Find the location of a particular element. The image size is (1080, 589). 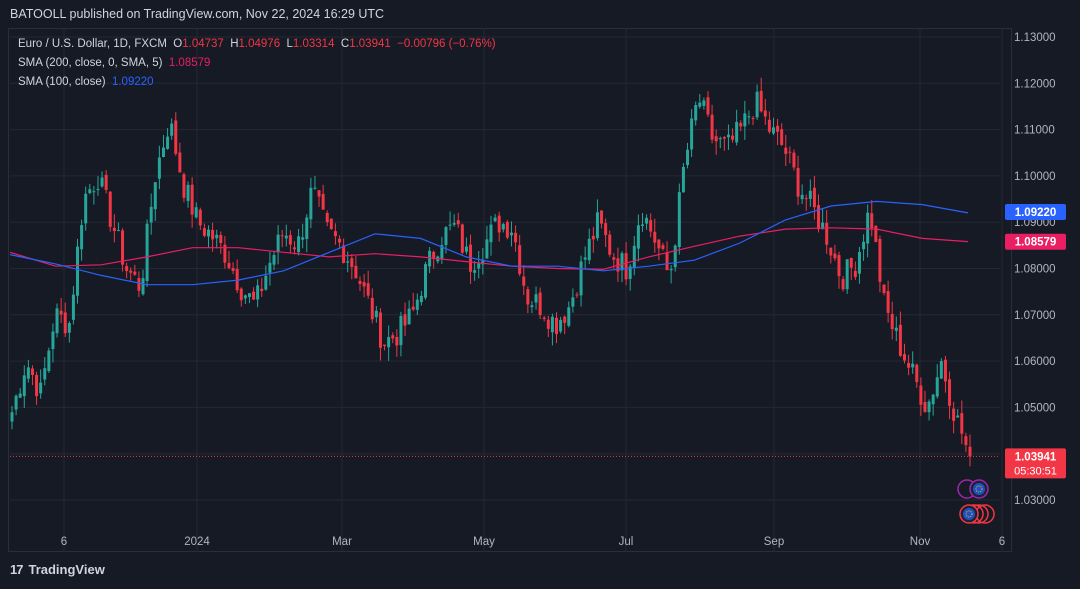

price-tick-label: 1.13000 is located at coordinates (1035, 38).